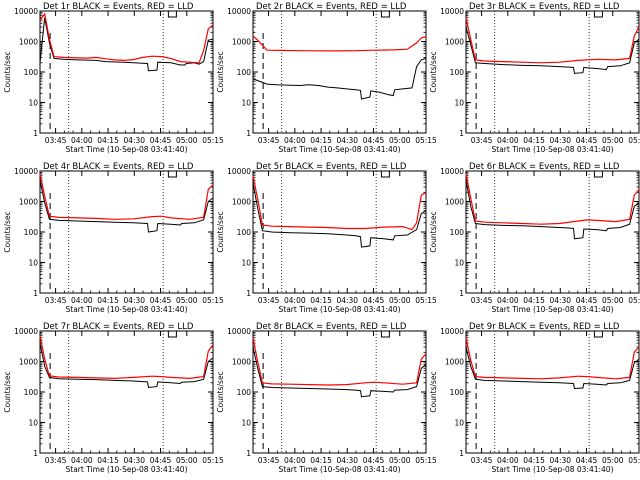  Describe the element at coordinates (331, 327) in the screenshot. I see `chart-title: Det 8r BLACK = Events, RED = LLD` at that location.